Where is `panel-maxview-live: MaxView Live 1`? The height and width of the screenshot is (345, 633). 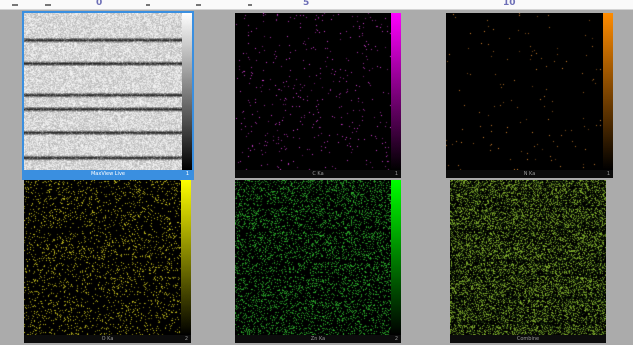
panel-maxview-live: MaxView Live 1 is located at coordinates (108, 95).